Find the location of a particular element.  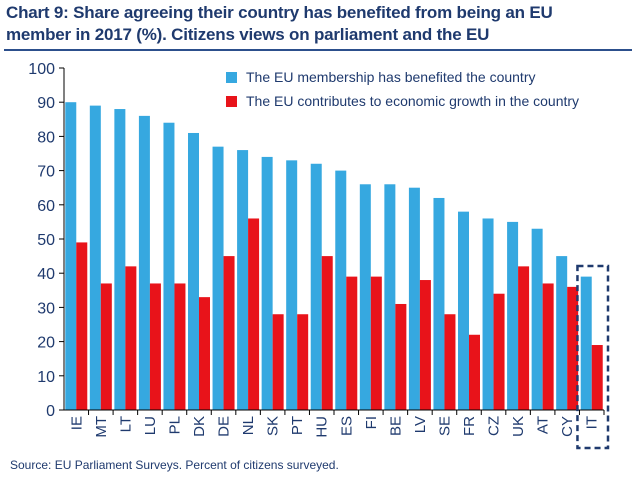

x-tick-label: HU is located at coordinates (322, 427).